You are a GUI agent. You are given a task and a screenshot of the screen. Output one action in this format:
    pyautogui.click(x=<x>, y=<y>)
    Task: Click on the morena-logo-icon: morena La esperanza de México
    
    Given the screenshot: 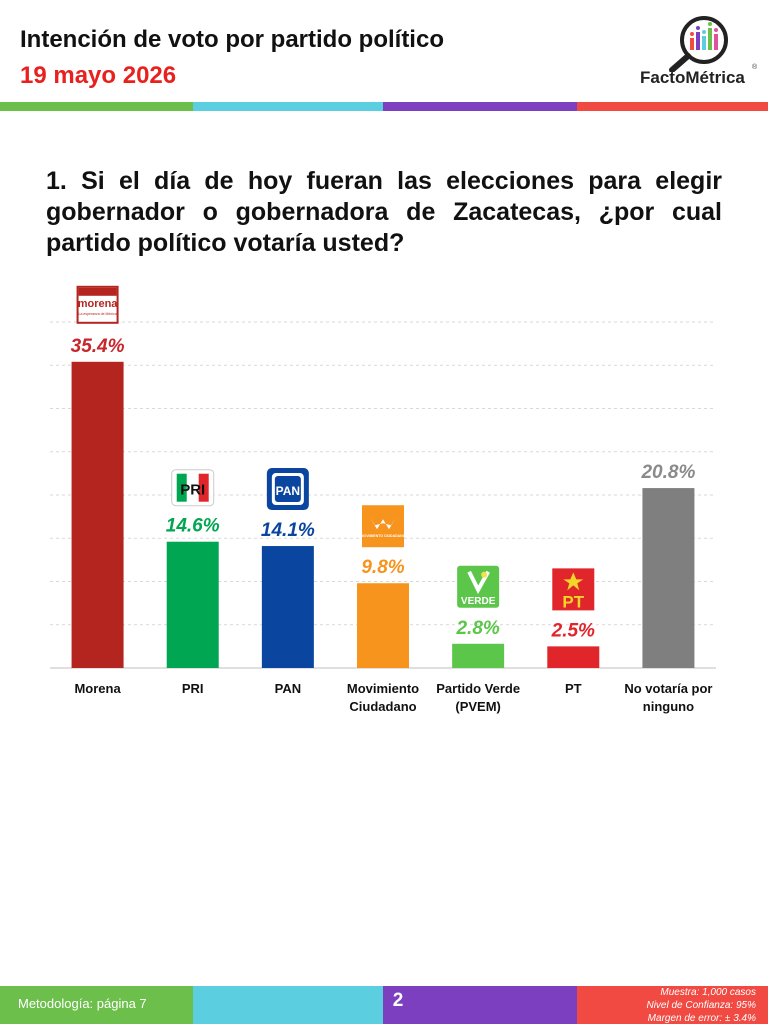 What is the action you would take?
    pyautogui.click(x=97, y=304)
    